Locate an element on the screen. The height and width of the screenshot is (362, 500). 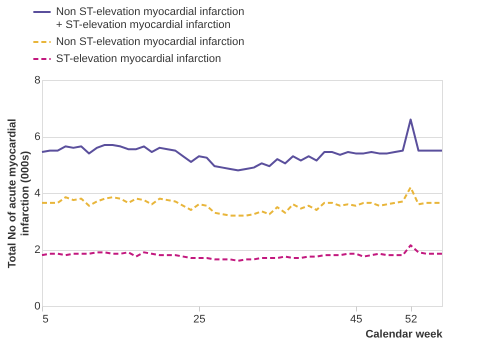
y-tick-label: 6 is located at coordinates (37, 137).